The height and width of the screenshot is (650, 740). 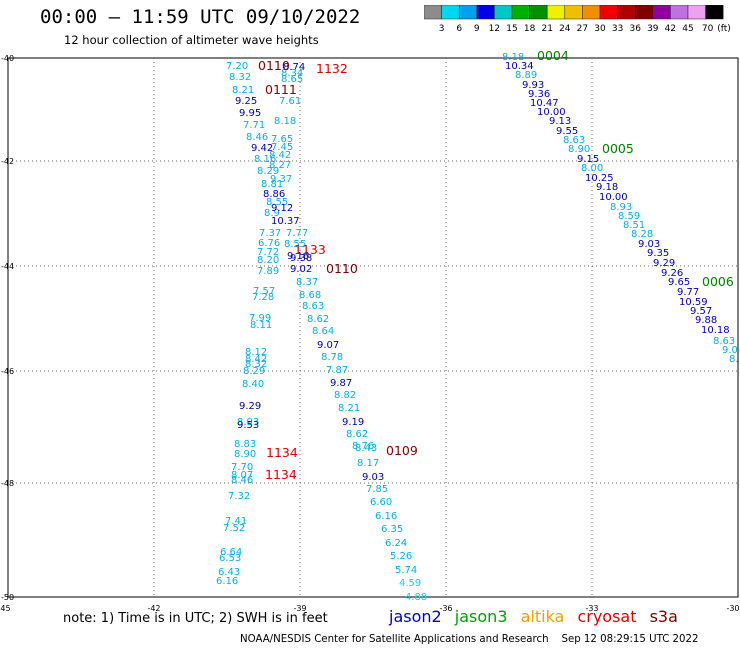 What do you see at coordinates (7, 161) in the screenshot?
I see `latitude-label: -42` at bounding box center [7, 161].